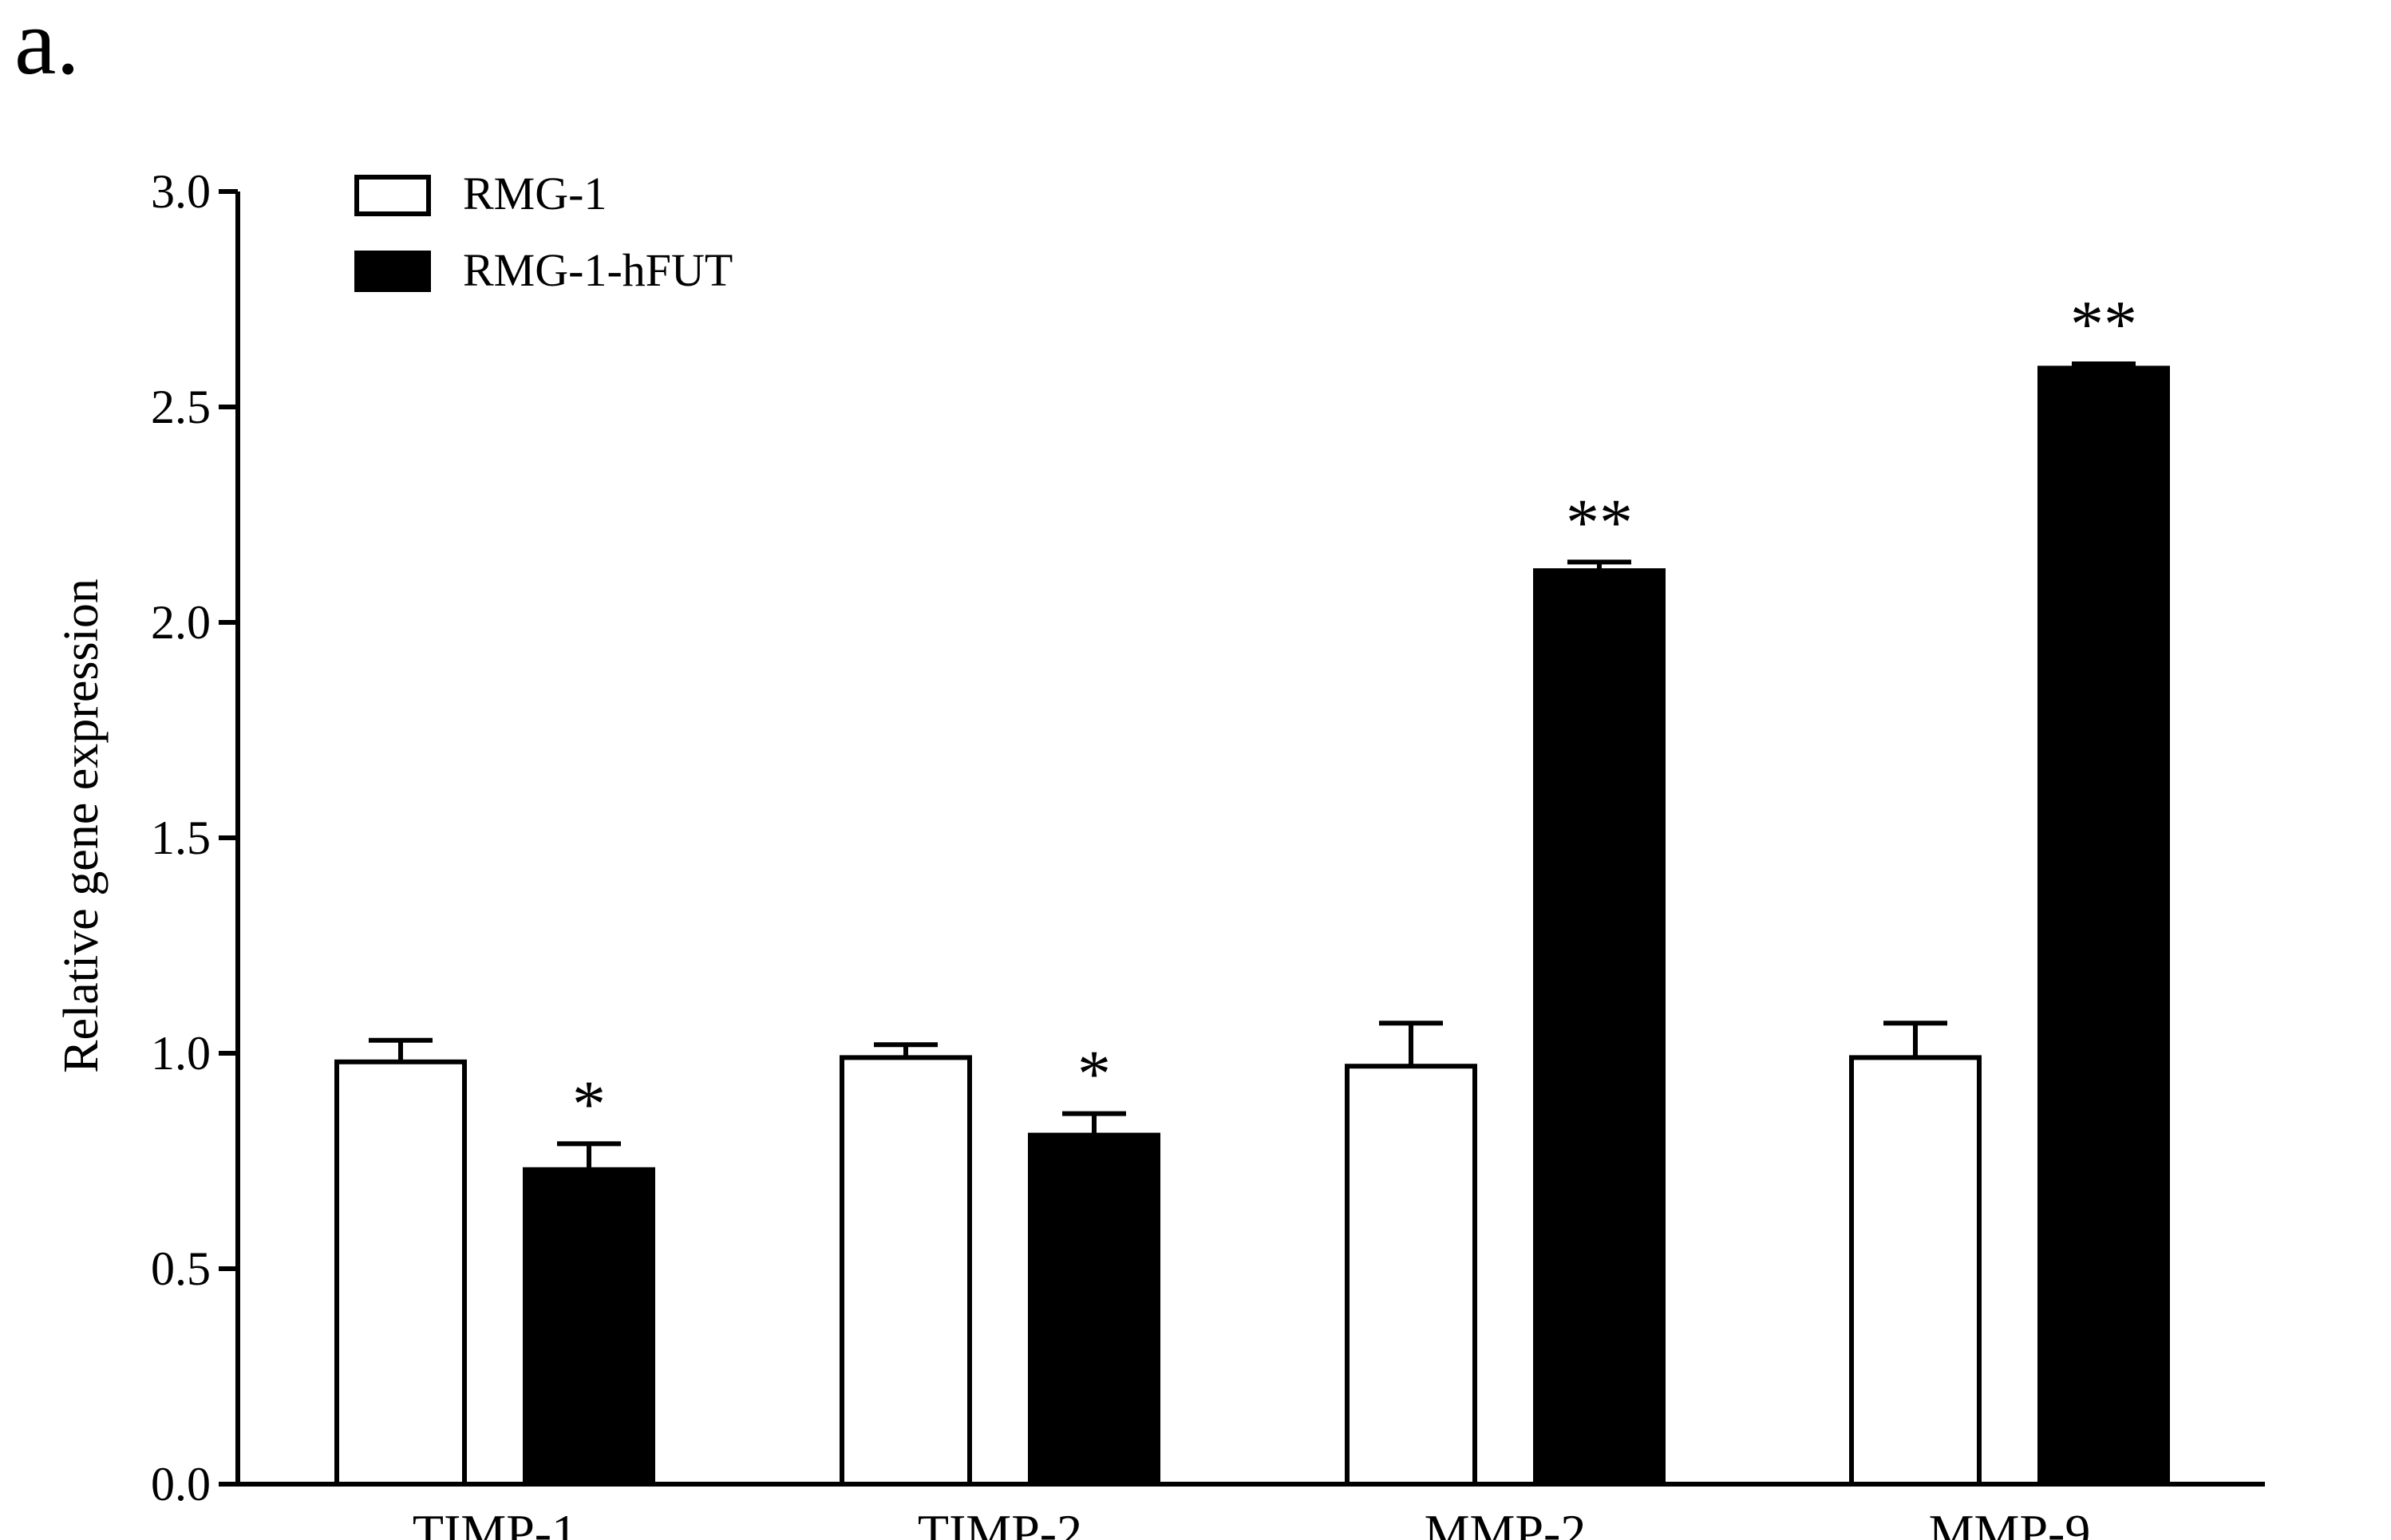  Describe the element at coordinates (392, 271) in the screenshot. I see `legend-swatch-rmg-1-hfut` at that location.